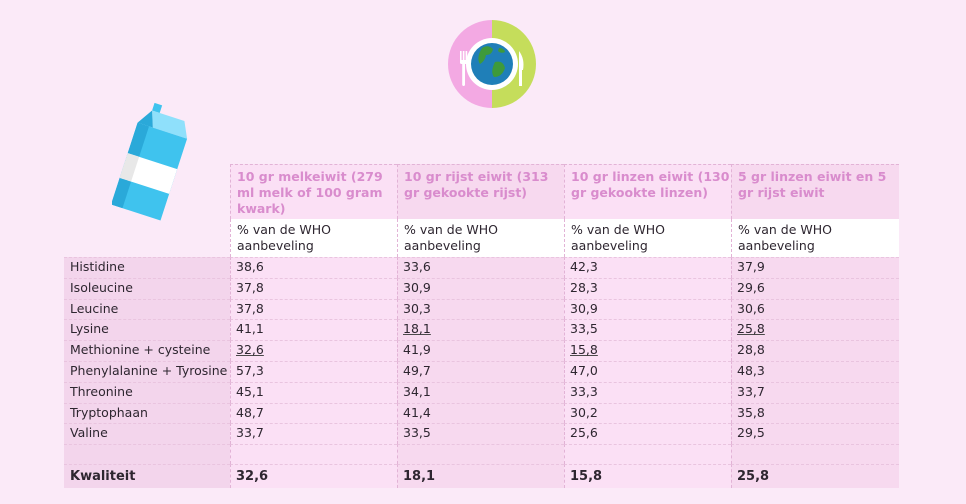 The image size is (966, 504). I want to click on table-corner, so click(147, 191).